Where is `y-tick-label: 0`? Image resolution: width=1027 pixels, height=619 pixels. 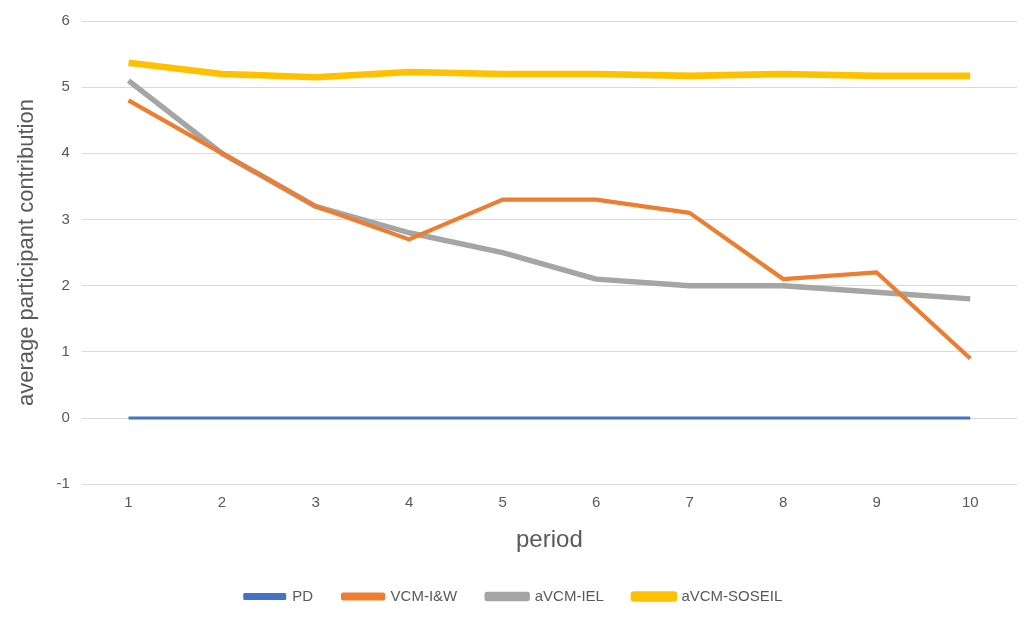
y-tick-label: 0 is located at coordinates (65, 417).